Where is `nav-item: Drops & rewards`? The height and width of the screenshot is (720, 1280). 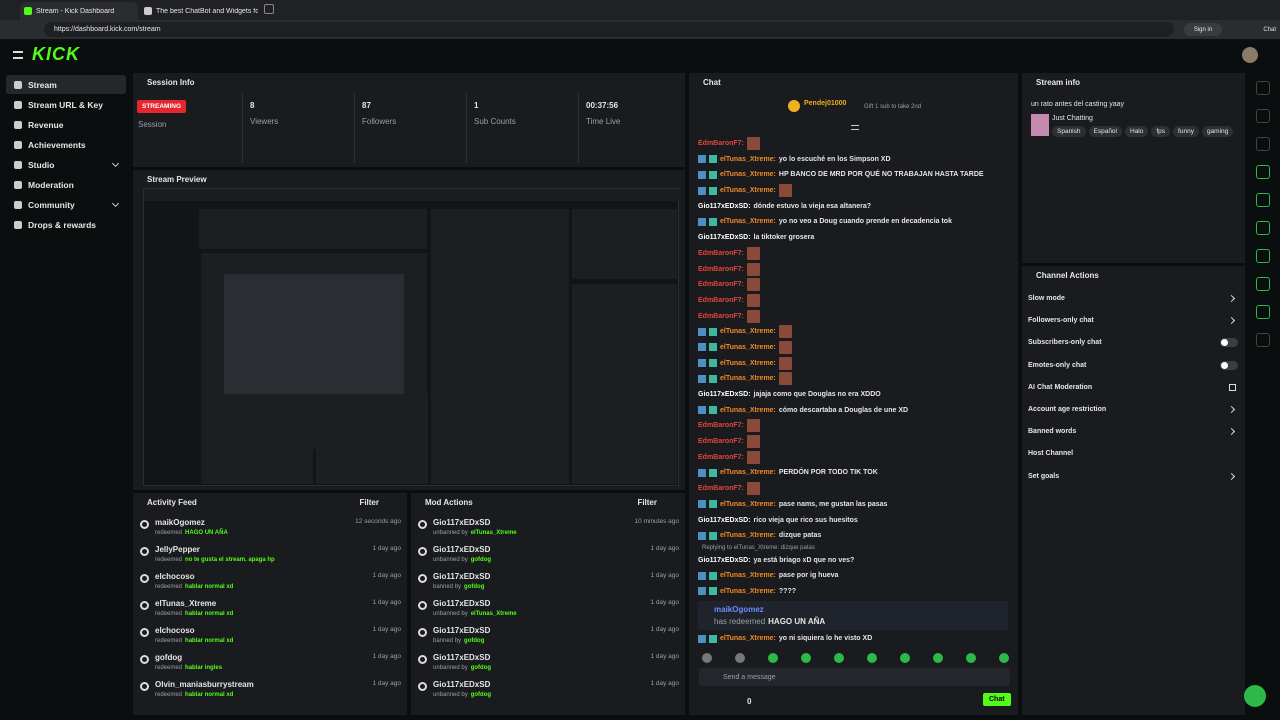 nav-item: Drops & rewards is located at coordinates (66, 224).